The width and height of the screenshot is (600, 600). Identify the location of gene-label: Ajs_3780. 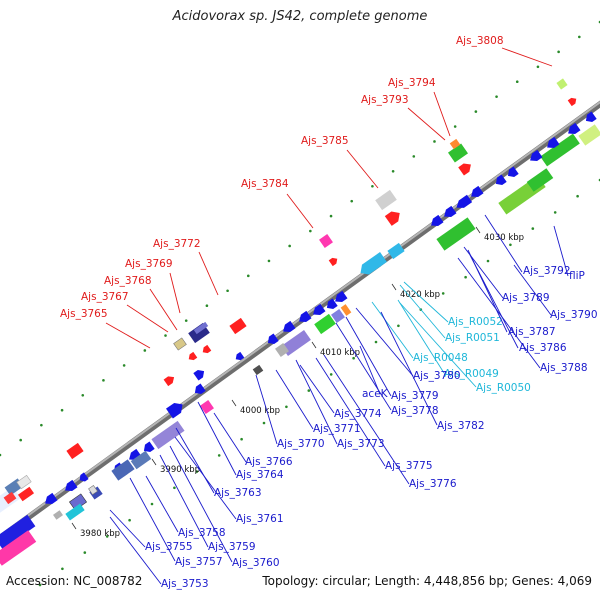
(437, 376).